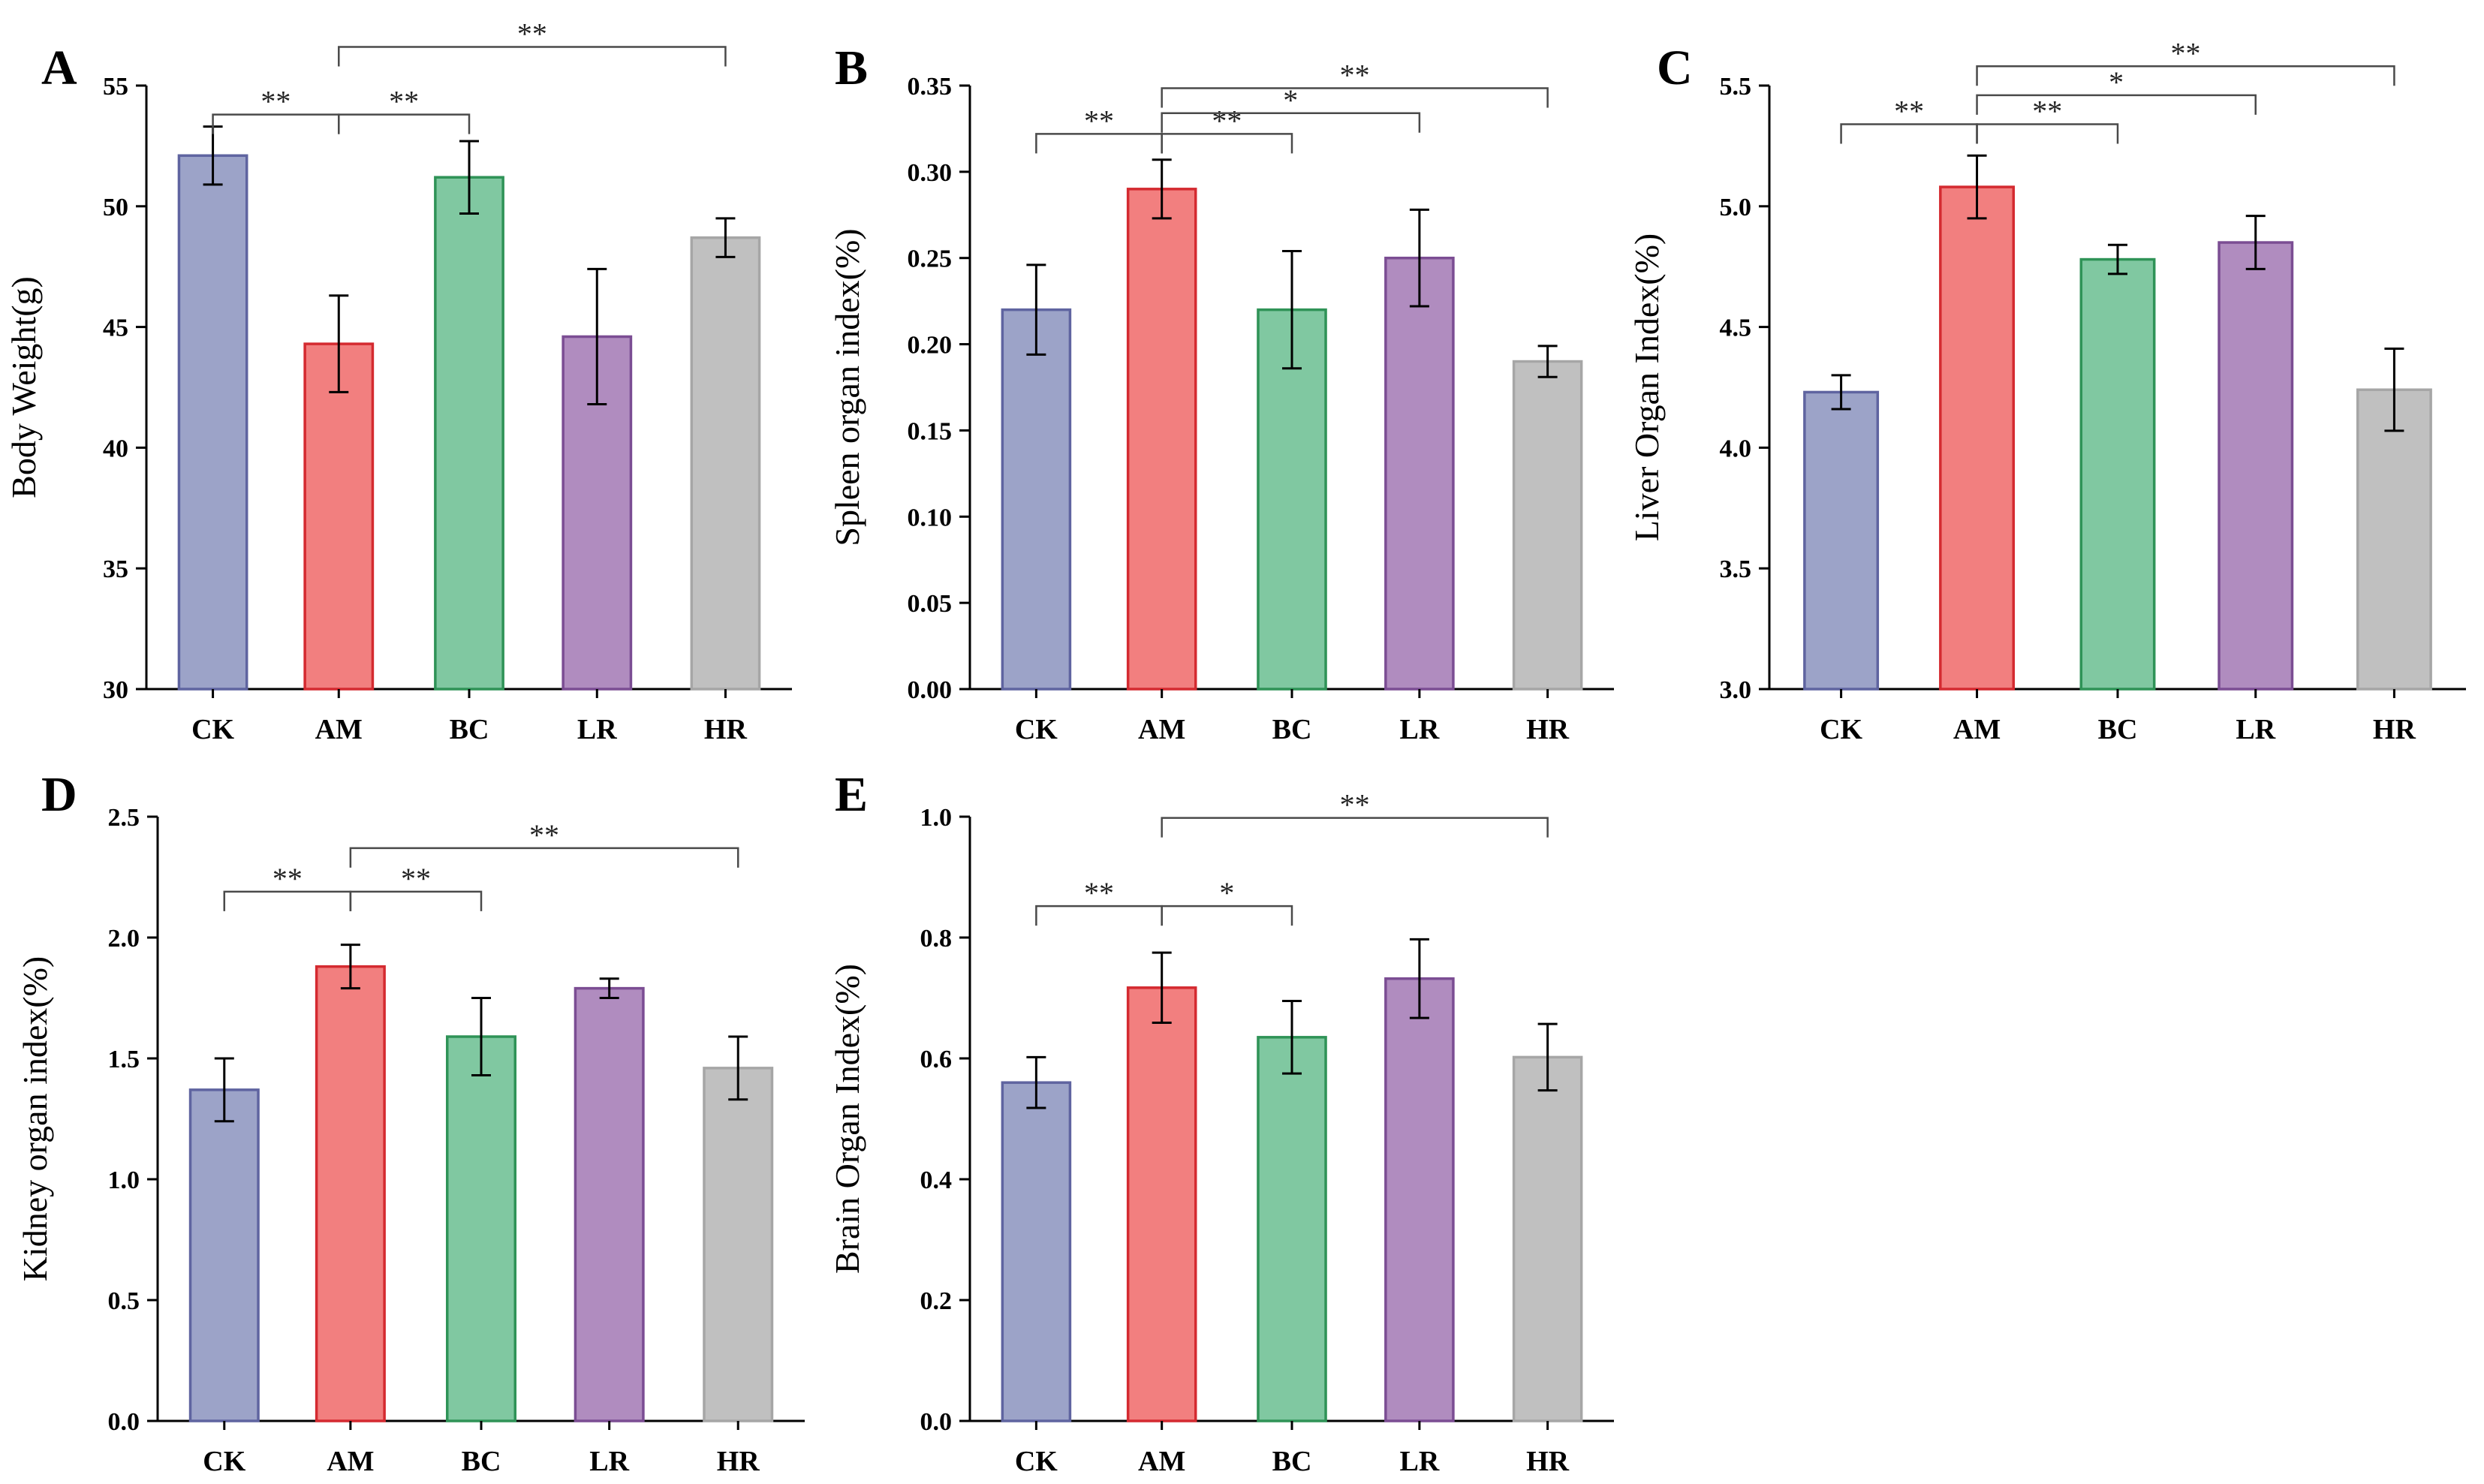 This screenshot has height=1484, width=2484. I want to click on panel-letter: A, so click(59, 68).